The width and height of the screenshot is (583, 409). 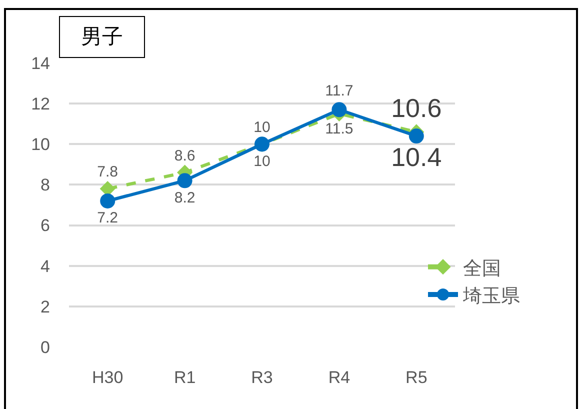 What do you see at coordinates (416, 107) in the screenshot?
I see `data-label: 10.6` at bounding box center [416, 107].